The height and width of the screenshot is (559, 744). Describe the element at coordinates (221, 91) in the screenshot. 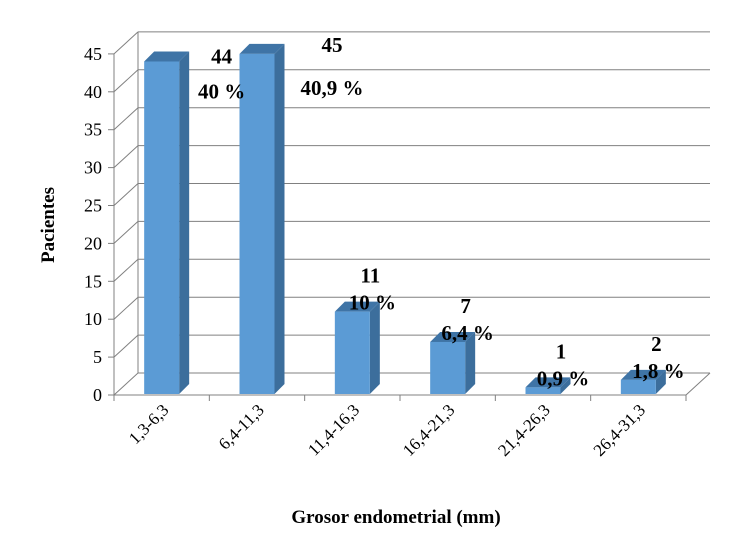

I see `percent-label: 40 %` at that location.